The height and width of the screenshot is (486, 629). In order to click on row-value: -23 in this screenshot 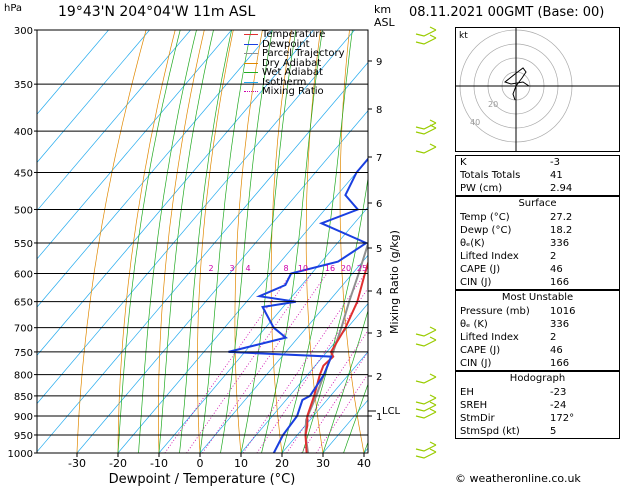, I will do `click(558, 392)`.